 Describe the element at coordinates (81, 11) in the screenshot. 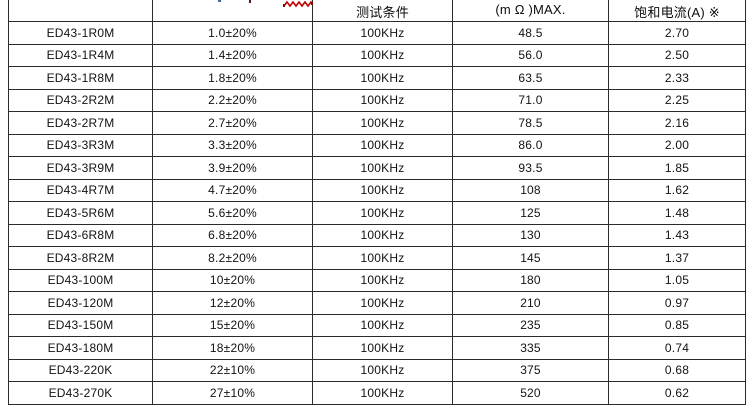

I see `header-cell-part-number` at that location.